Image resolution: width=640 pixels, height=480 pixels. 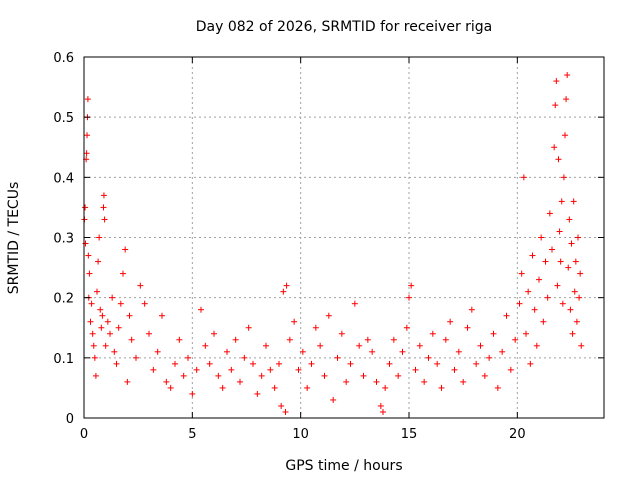 What do you see at coordinates (517, 434) in the screenshot?
I see `x-tick-label: 20` at bounding box center [517, 434].